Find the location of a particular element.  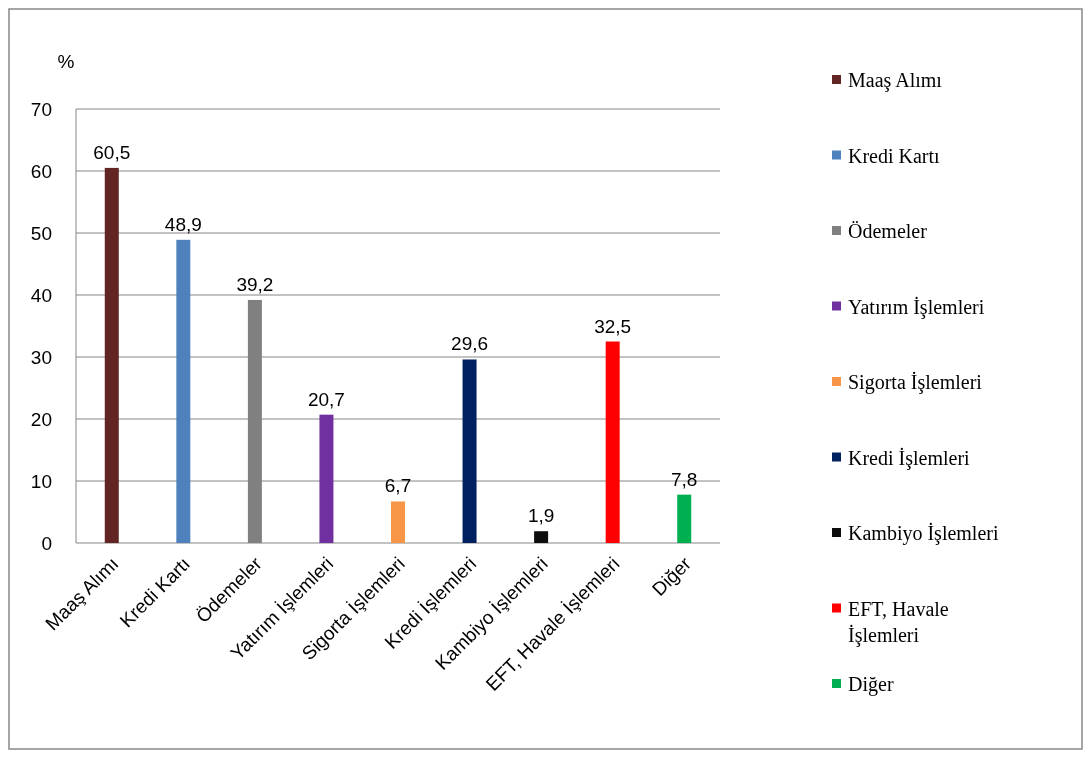

legend-label: Kredi İşlemleri is located at coordinates (909, 458).